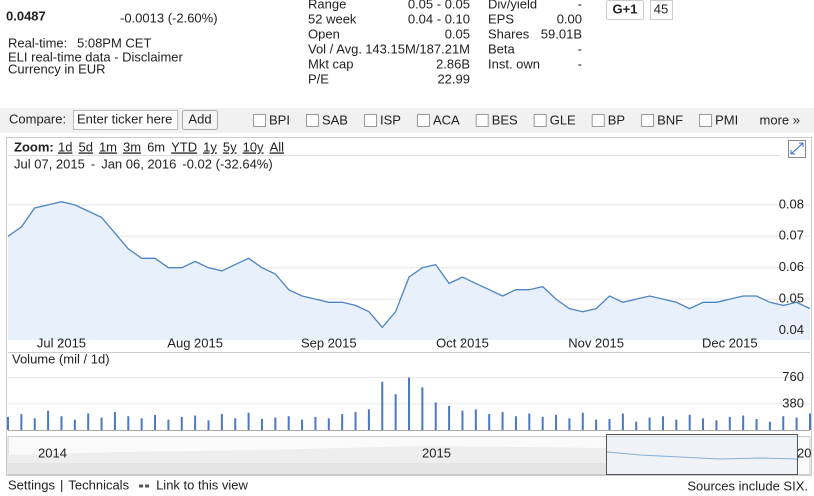 The width and height of the screenshot is (814, 496). Describe the element at coordinates (390, 119) in the screenshot. I see `ticker-label: ISP` at that location.